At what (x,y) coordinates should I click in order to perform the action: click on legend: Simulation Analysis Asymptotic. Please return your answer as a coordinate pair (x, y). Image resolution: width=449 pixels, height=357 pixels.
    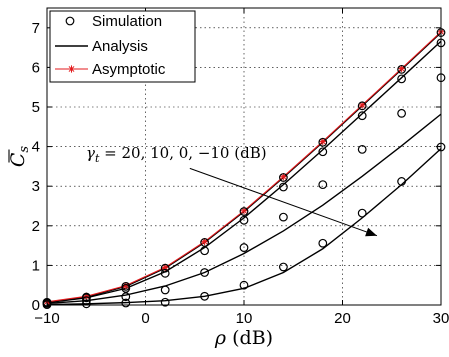
    Looking at the image, I should click on (122, 46).